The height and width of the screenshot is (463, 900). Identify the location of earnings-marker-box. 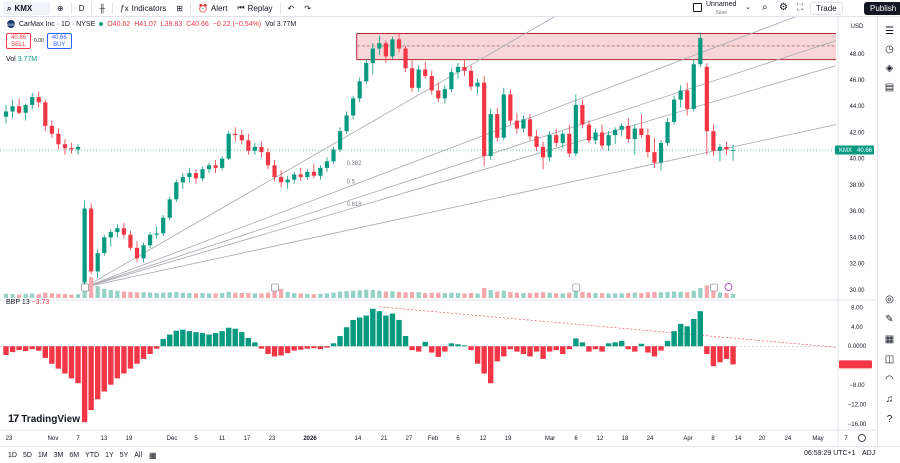
(275, 287).